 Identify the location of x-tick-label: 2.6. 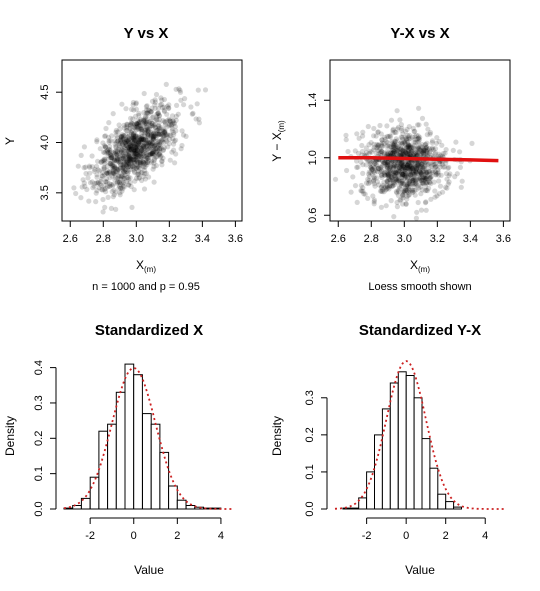
(338, 239).